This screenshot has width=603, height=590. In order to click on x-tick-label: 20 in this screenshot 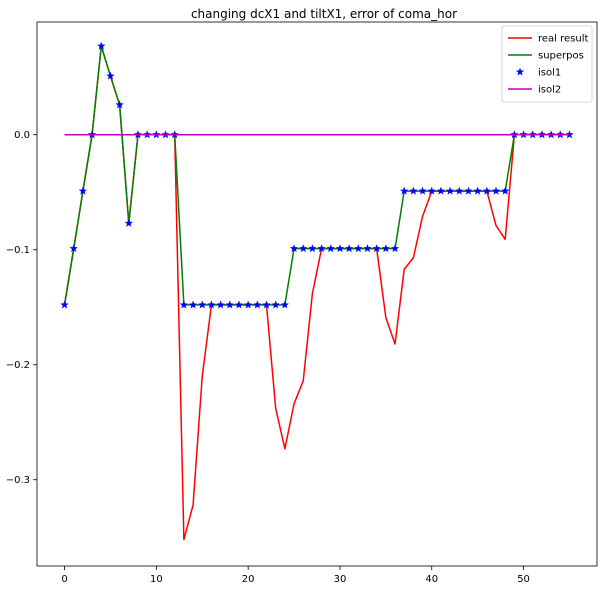, I will do `click(248, 579)`.